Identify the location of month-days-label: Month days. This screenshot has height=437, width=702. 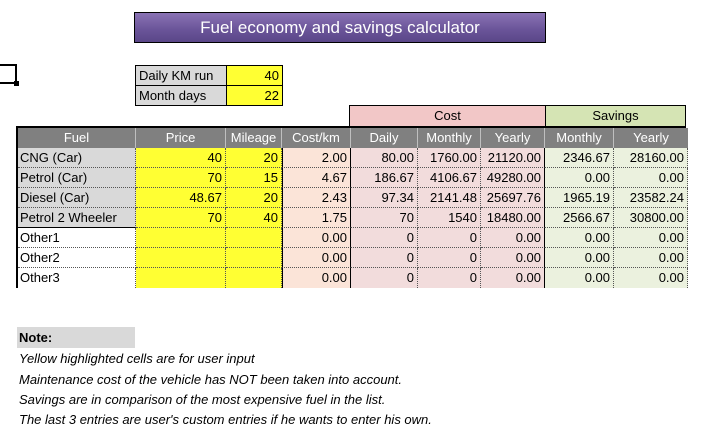
(181, 95).